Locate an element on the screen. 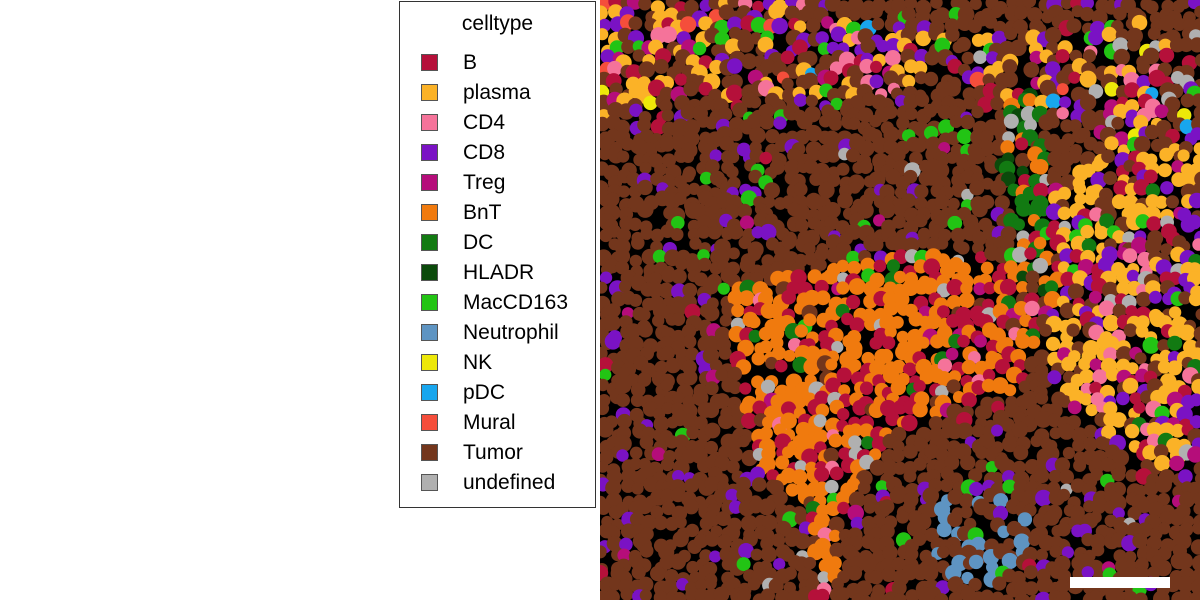  legend-label: pDC is located at coordinates (484, 392).